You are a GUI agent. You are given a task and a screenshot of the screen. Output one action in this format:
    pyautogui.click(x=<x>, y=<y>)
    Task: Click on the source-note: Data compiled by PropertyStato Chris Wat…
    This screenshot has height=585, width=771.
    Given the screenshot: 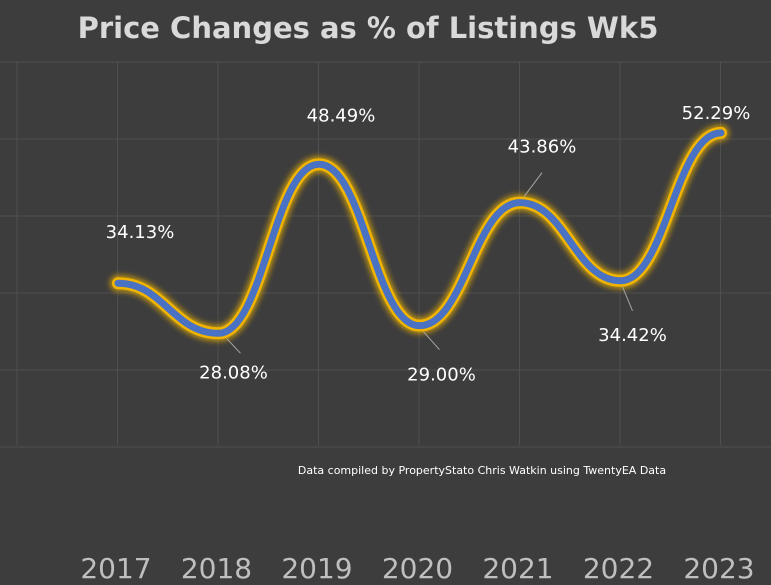 What is the action you would take?
    pyautogui.click(x=482, y=470)
    